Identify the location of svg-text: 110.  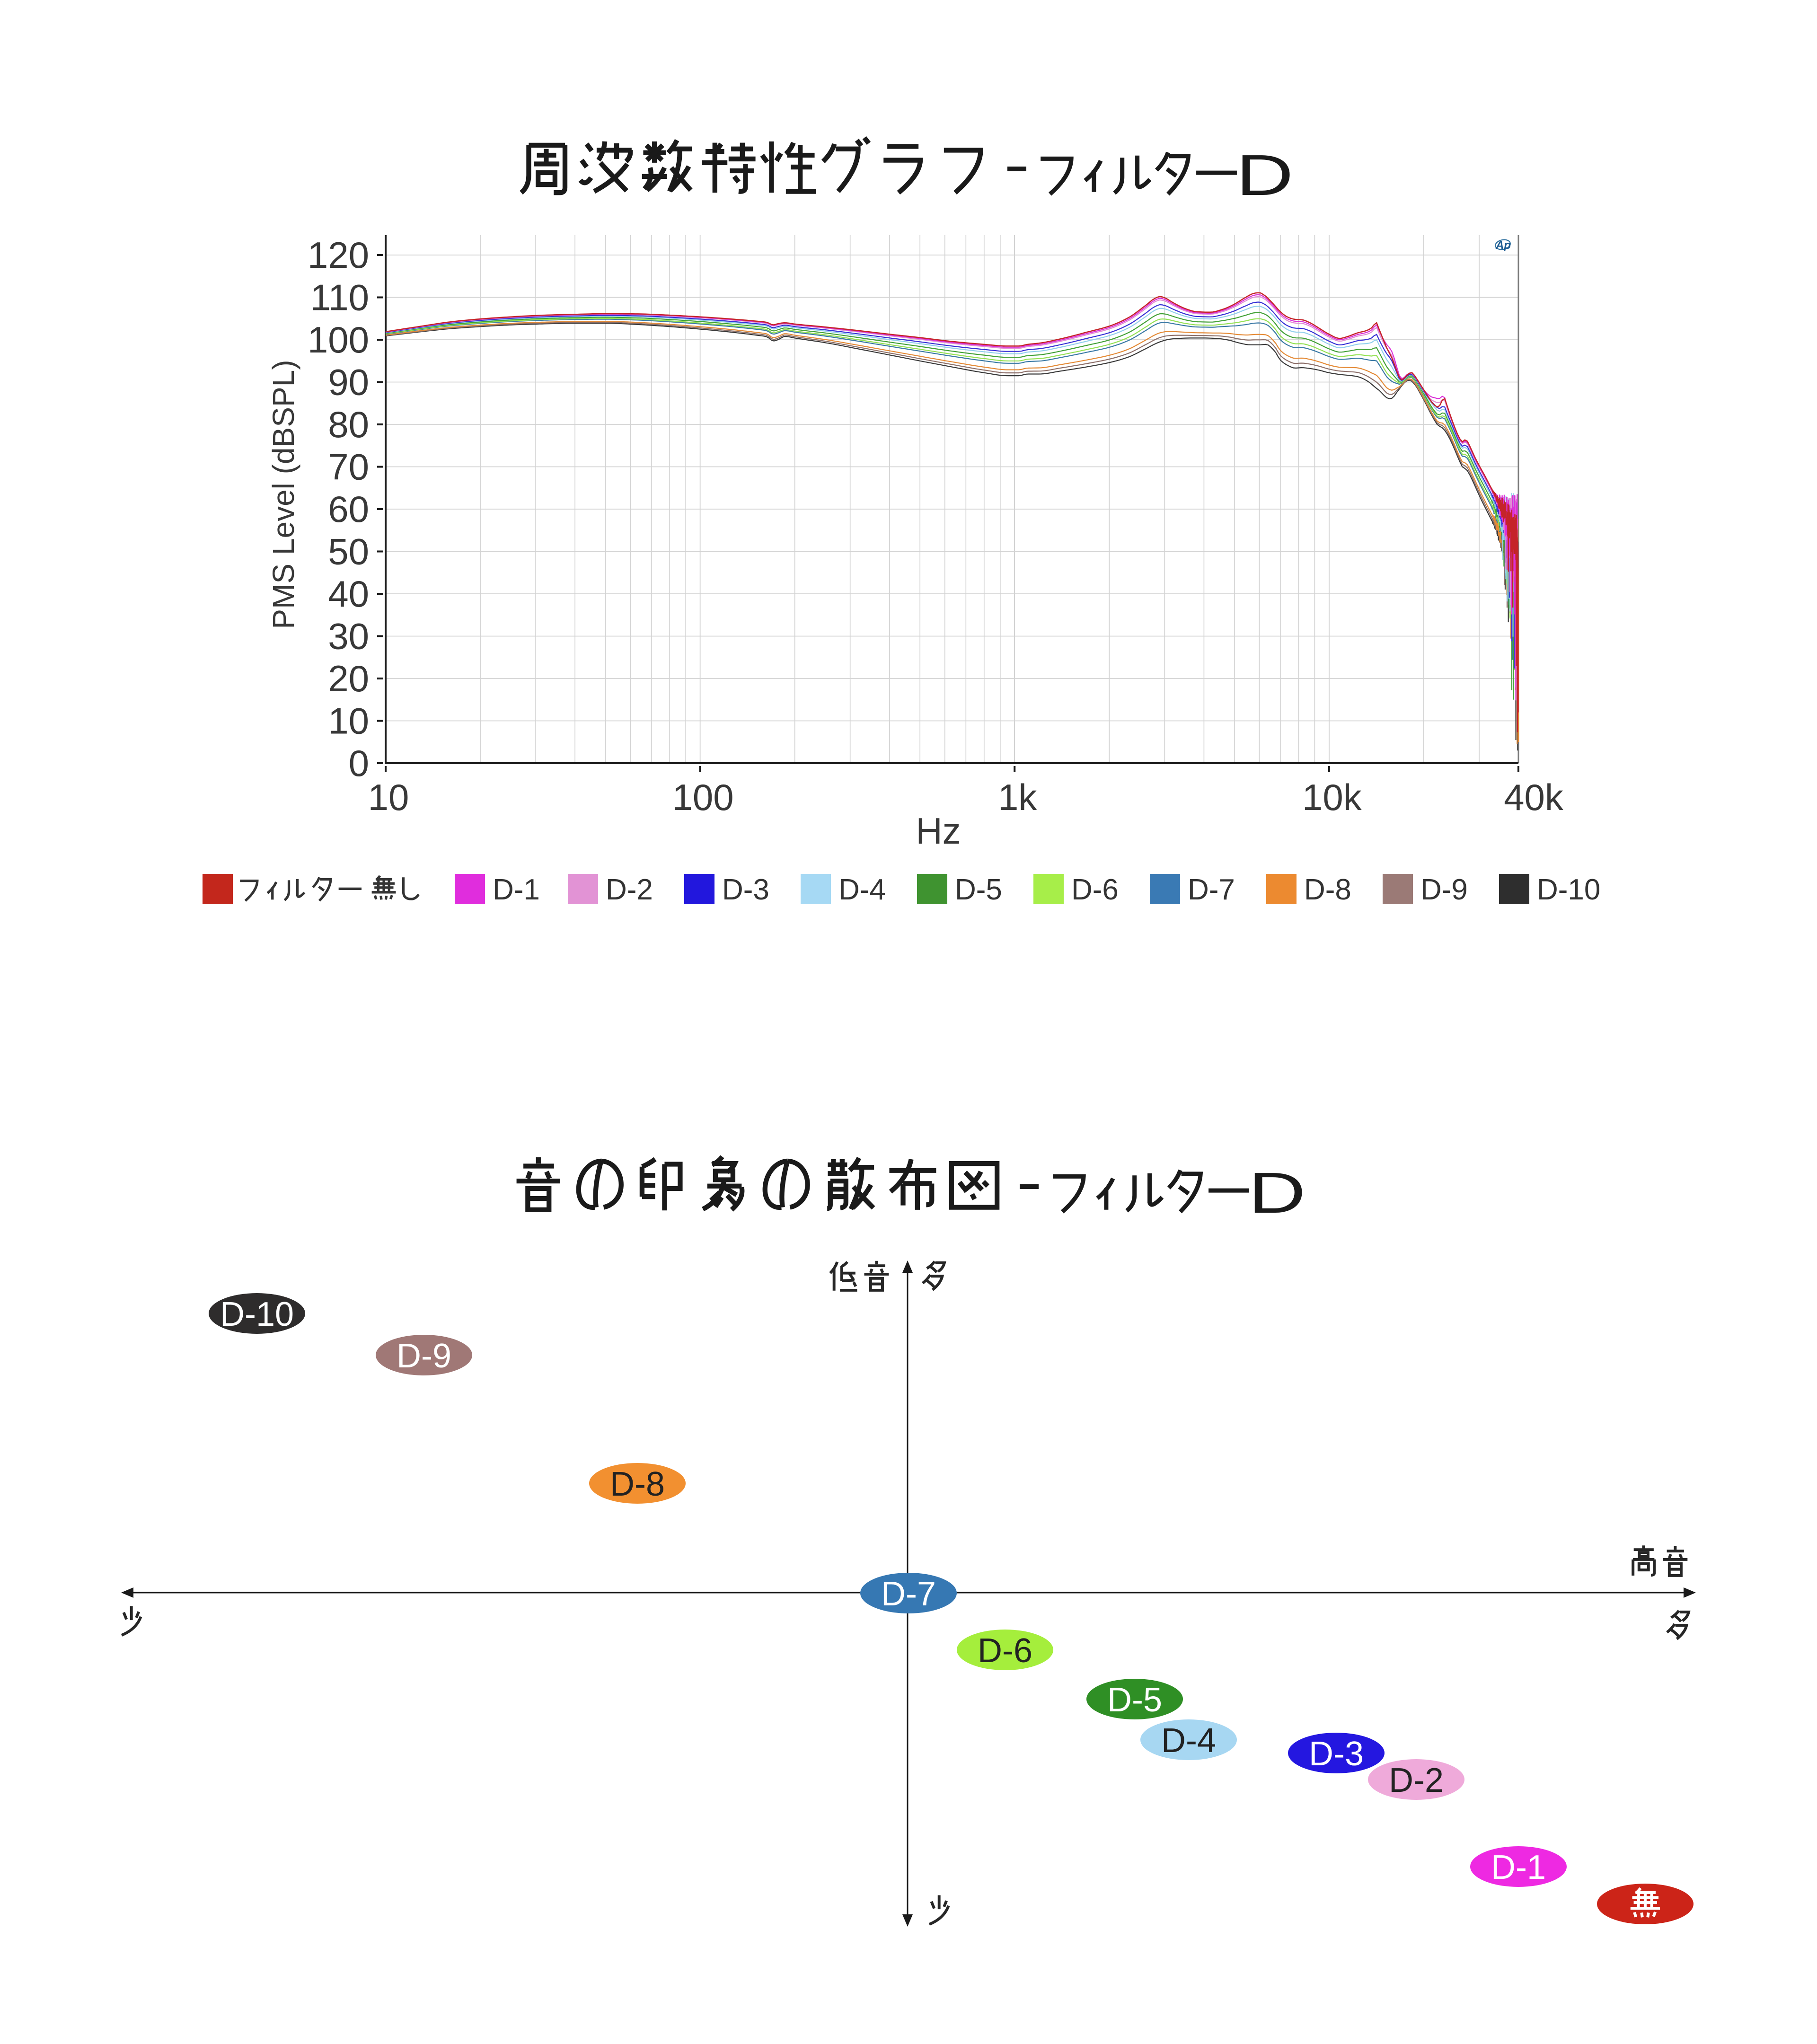
(339, 297).